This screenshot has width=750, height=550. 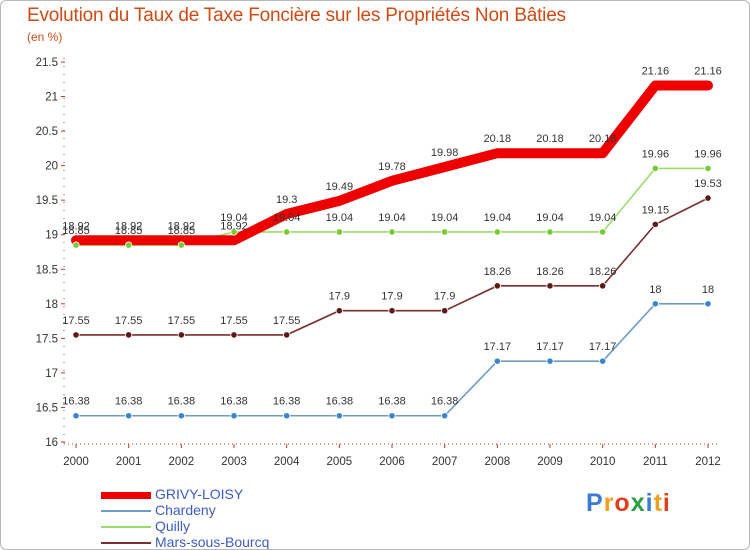 I want to click on y-tick-label: 17.5, so click(x=47, y=339).